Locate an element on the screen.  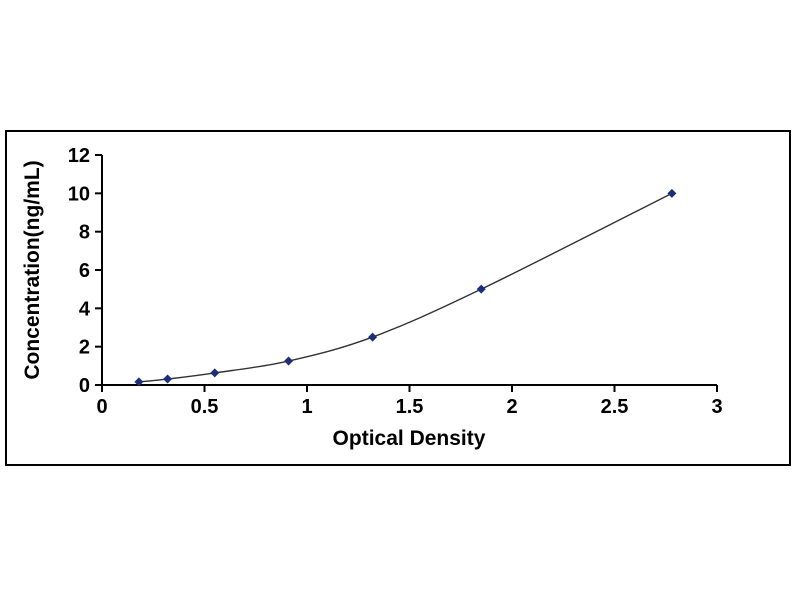
x-axis-title: Optical Density is located at coordinates (409, 438).